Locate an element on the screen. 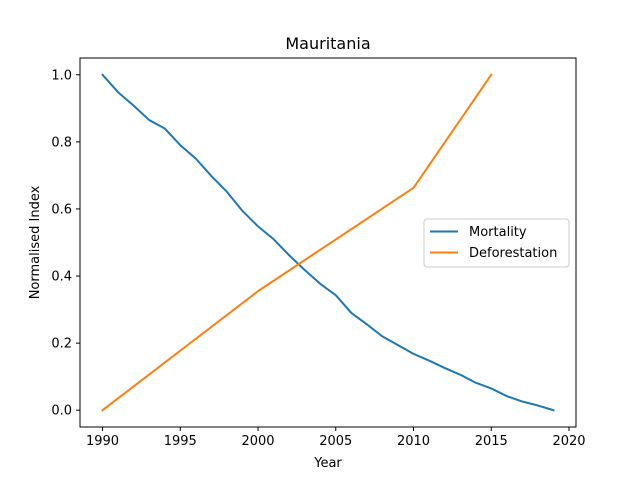 This screenshot has width=640, height=480. y-tick-label: 0.4 is located at coordinates (61, 277).